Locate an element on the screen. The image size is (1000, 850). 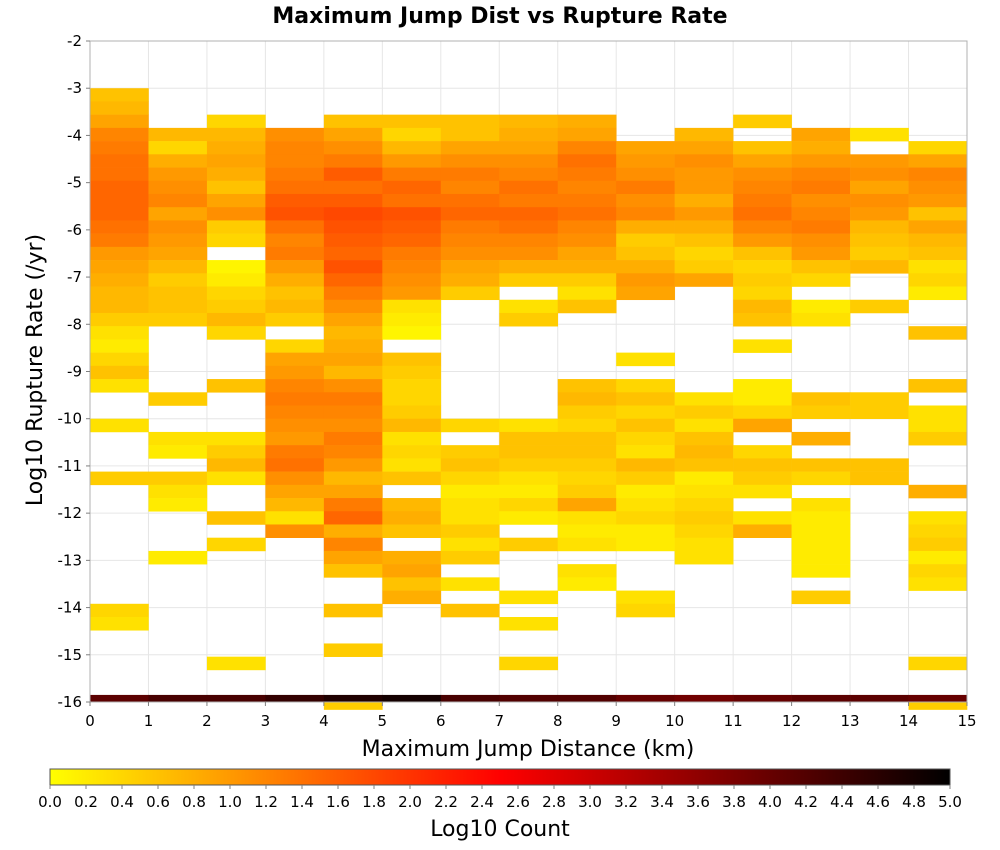
colorbar-tick-label: 2.0 is located at coordinates (410, 802).